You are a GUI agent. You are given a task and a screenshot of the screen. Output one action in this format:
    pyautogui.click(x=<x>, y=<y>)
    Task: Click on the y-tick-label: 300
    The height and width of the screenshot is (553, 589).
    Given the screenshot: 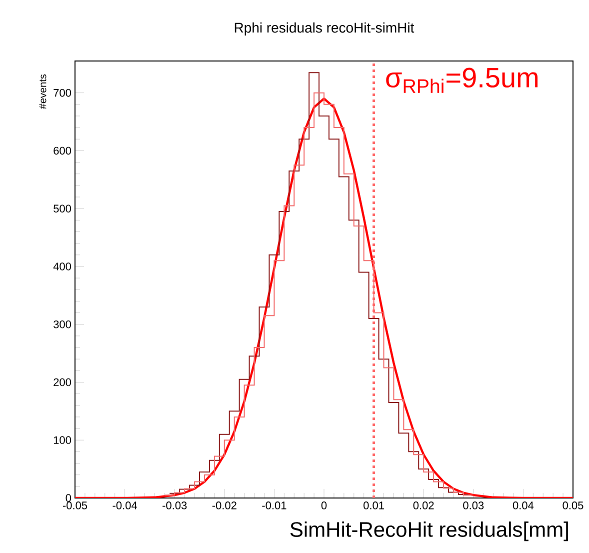 What is the action you would take?
    pyautogui.click(x=63, y=324)
    